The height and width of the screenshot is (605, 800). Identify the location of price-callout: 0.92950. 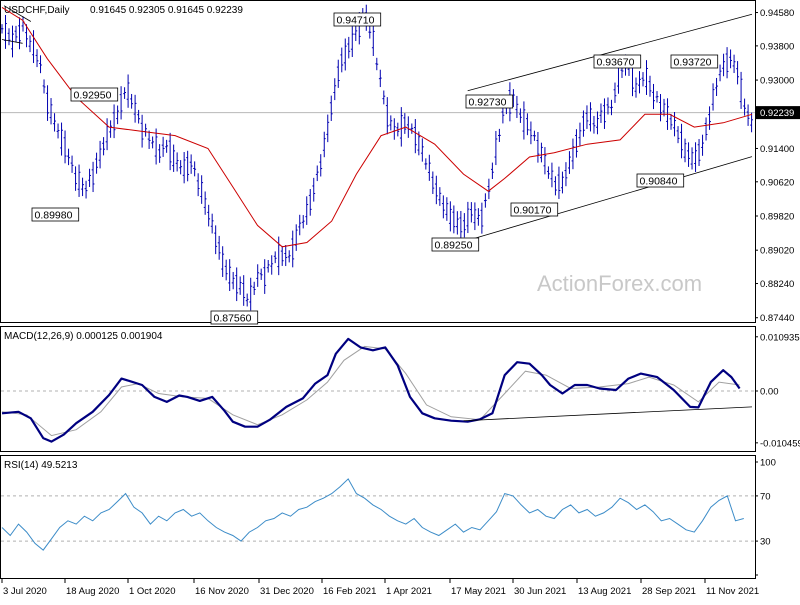
(94, 94).